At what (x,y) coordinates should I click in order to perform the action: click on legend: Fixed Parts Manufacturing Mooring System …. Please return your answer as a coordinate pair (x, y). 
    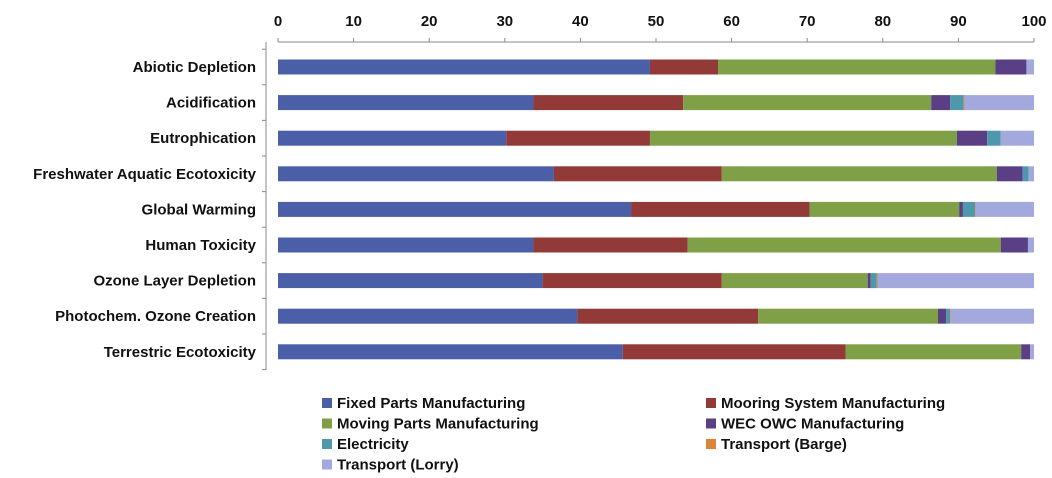
    Looking at the image, I should click on (633, 434).